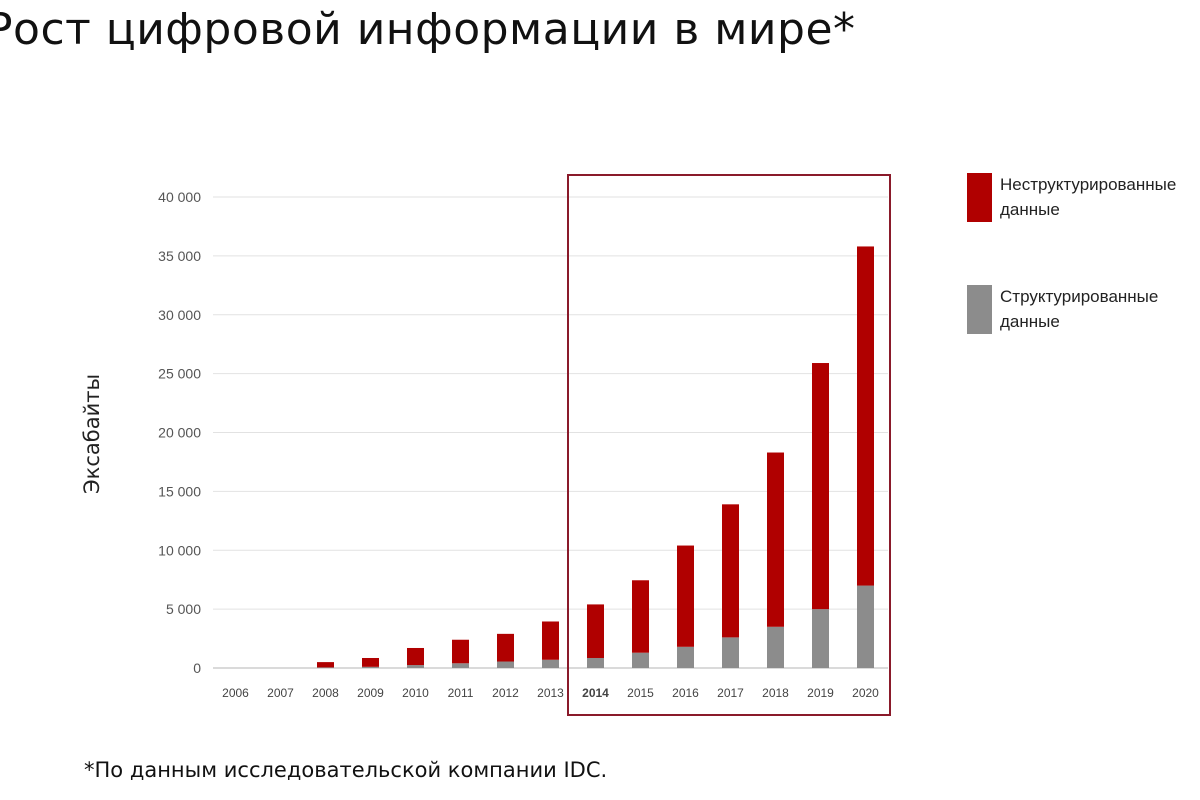  What do you see at coordinates (325, 693) in the screenshot?
I see `x-tick-label: 2008` at bounding box center [325, 693].